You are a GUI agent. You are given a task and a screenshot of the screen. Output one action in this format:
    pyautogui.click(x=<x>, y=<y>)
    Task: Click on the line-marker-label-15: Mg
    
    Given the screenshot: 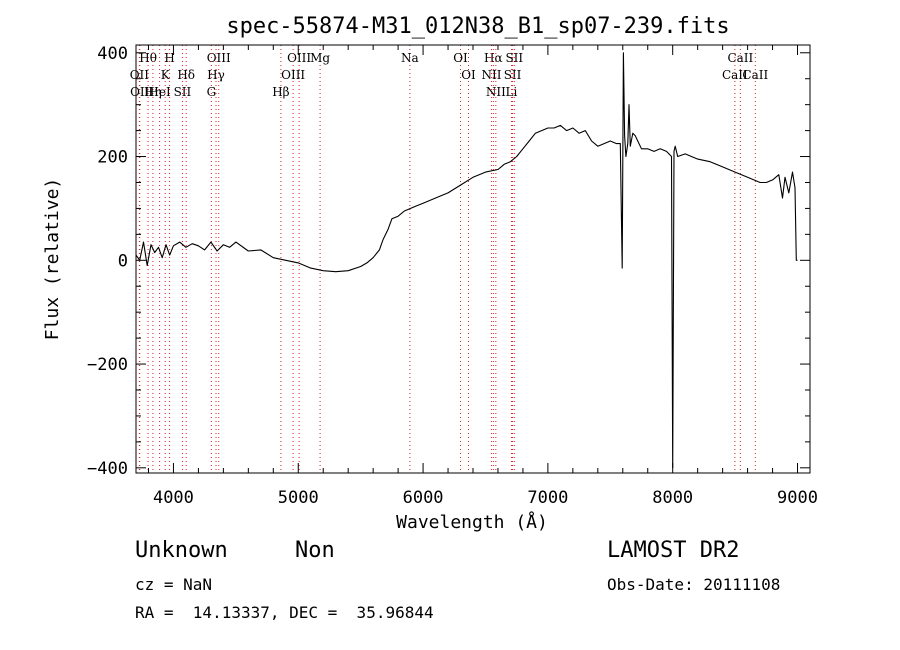 What is the action you would take?
    pyautogui.click(x=320, y=58)
    